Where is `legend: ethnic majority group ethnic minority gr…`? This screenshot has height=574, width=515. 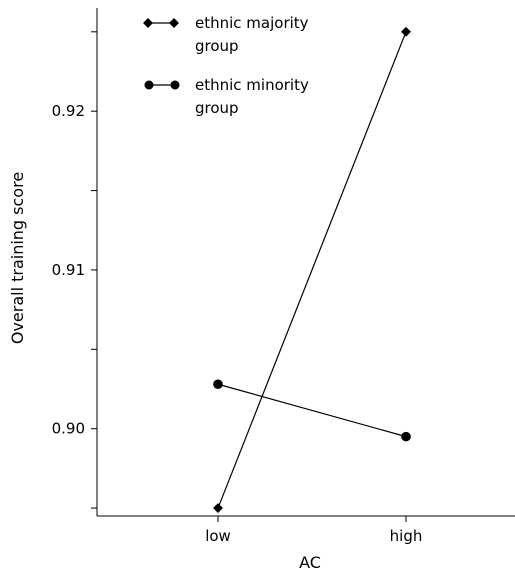
legend: ethnic majority group ethnic minority gr… is located at coordinates (228, 65).